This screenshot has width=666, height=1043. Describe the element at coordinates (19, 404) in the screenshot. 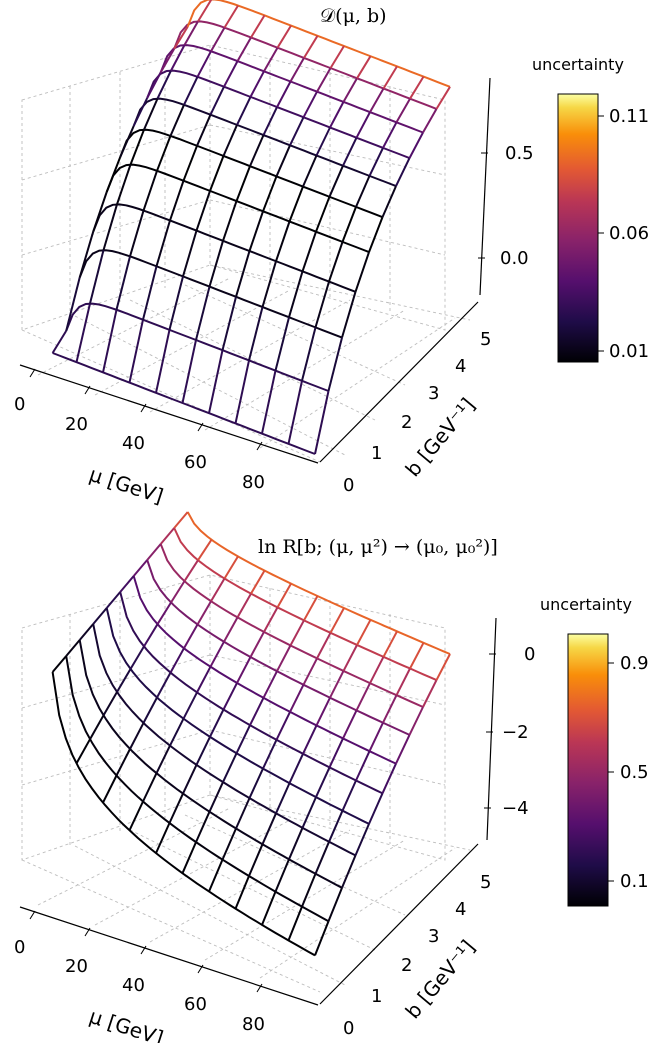

I see `x-tick-label: 0` at that location.